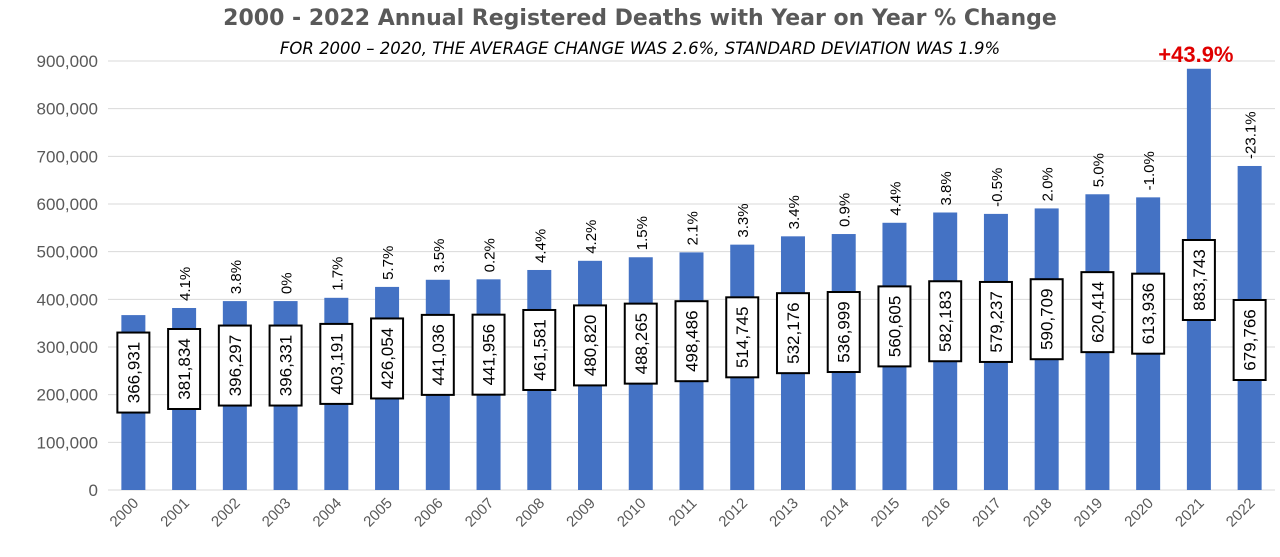 The height and width of the screenshot is (557, 1280). I want to click on y-tick-label: 600,000, so click(67, 204).